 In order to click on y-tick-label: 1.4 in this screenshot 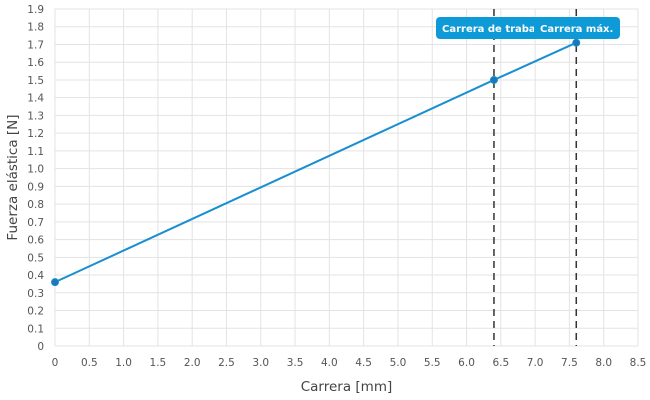, I will do `click(35, 99)`.